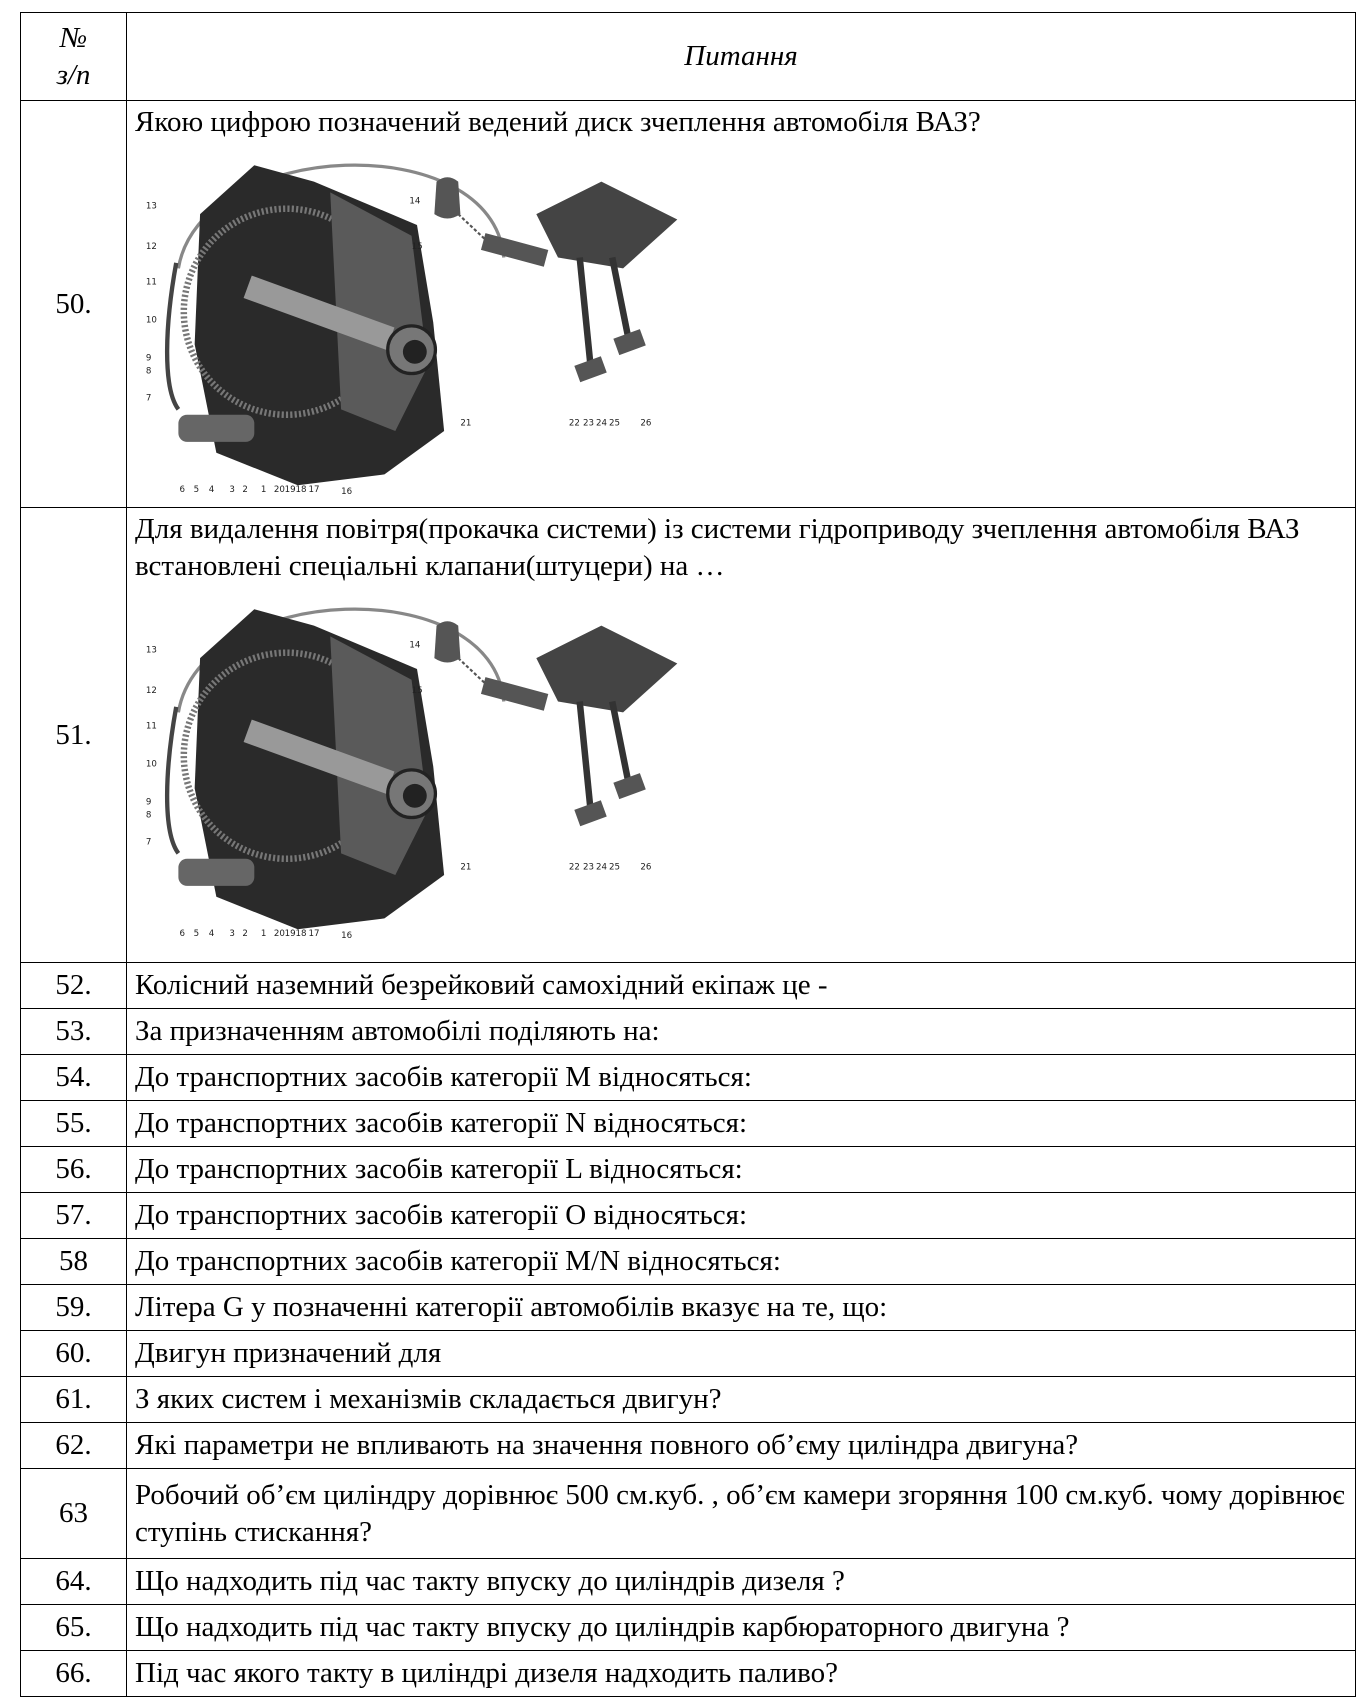 This screenshot has height=1708, width=1360. What do you see at coordinates (172, 336) in the screenshot?
I see `hose` at bounding box center [172, 336].